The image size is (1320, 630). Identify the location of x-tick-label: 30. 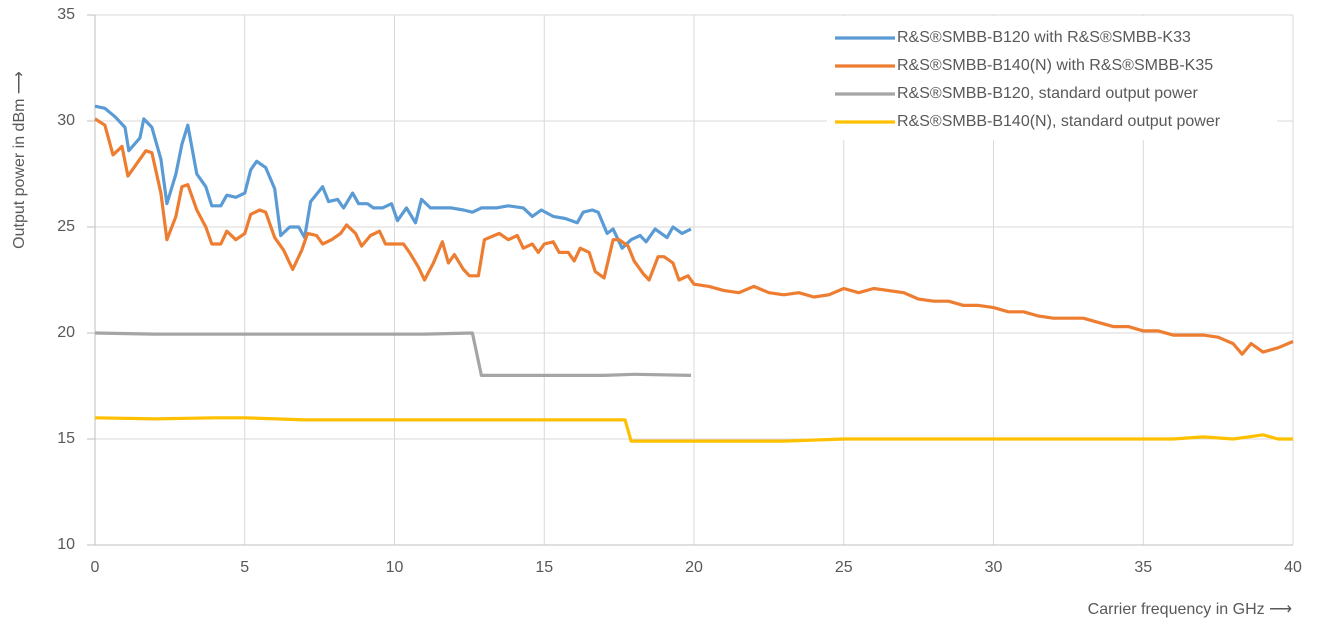
(994, 567).